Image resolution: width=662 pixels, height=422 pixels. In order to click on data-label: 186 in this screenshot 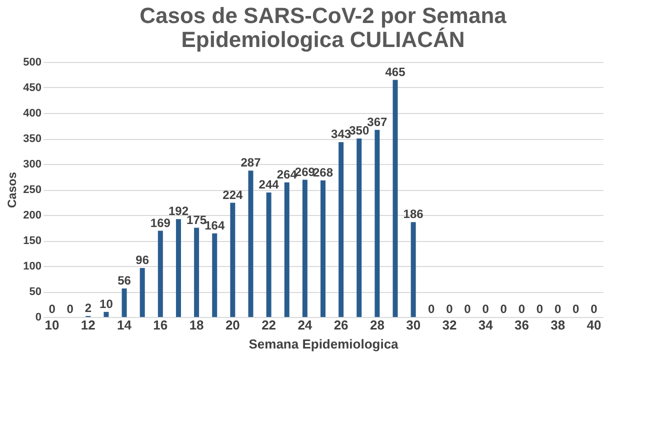, I will do `click(413, 214)`.